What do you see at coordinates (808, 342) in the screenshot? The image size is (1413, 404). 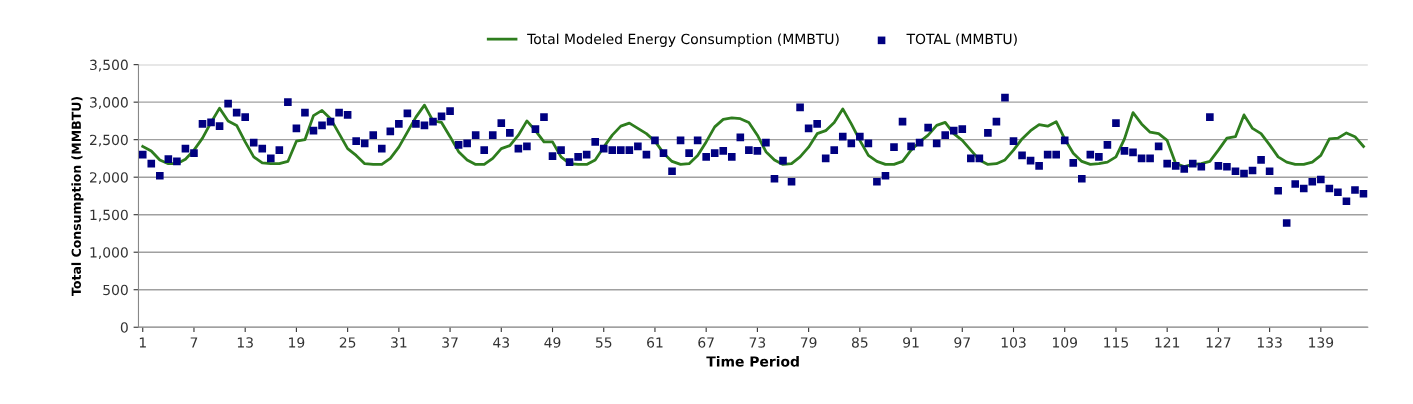 I see `x-tick-label: 79` at bounding box center [808, 342].